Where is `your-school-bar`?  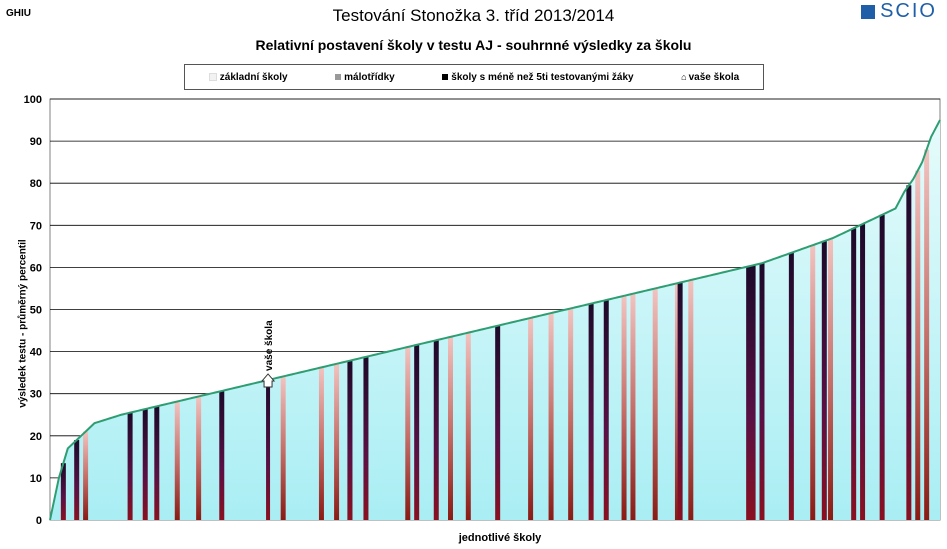 your-school-bar is located at coordinates (268, 449).